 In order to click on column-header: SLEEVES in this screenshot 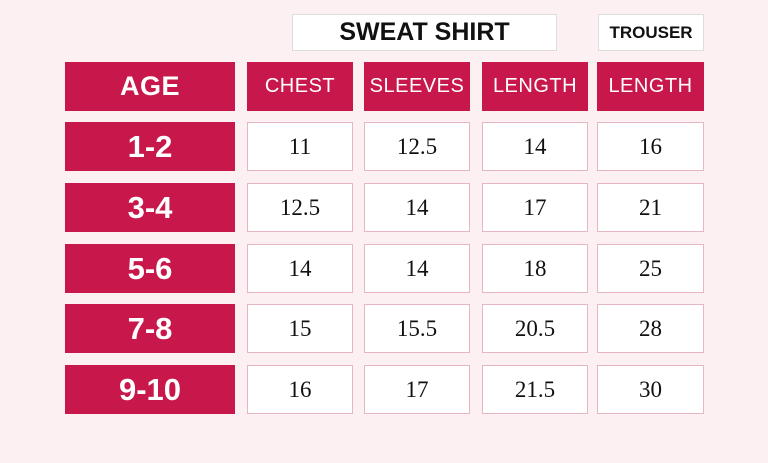, I will do `click(417, 86)`.